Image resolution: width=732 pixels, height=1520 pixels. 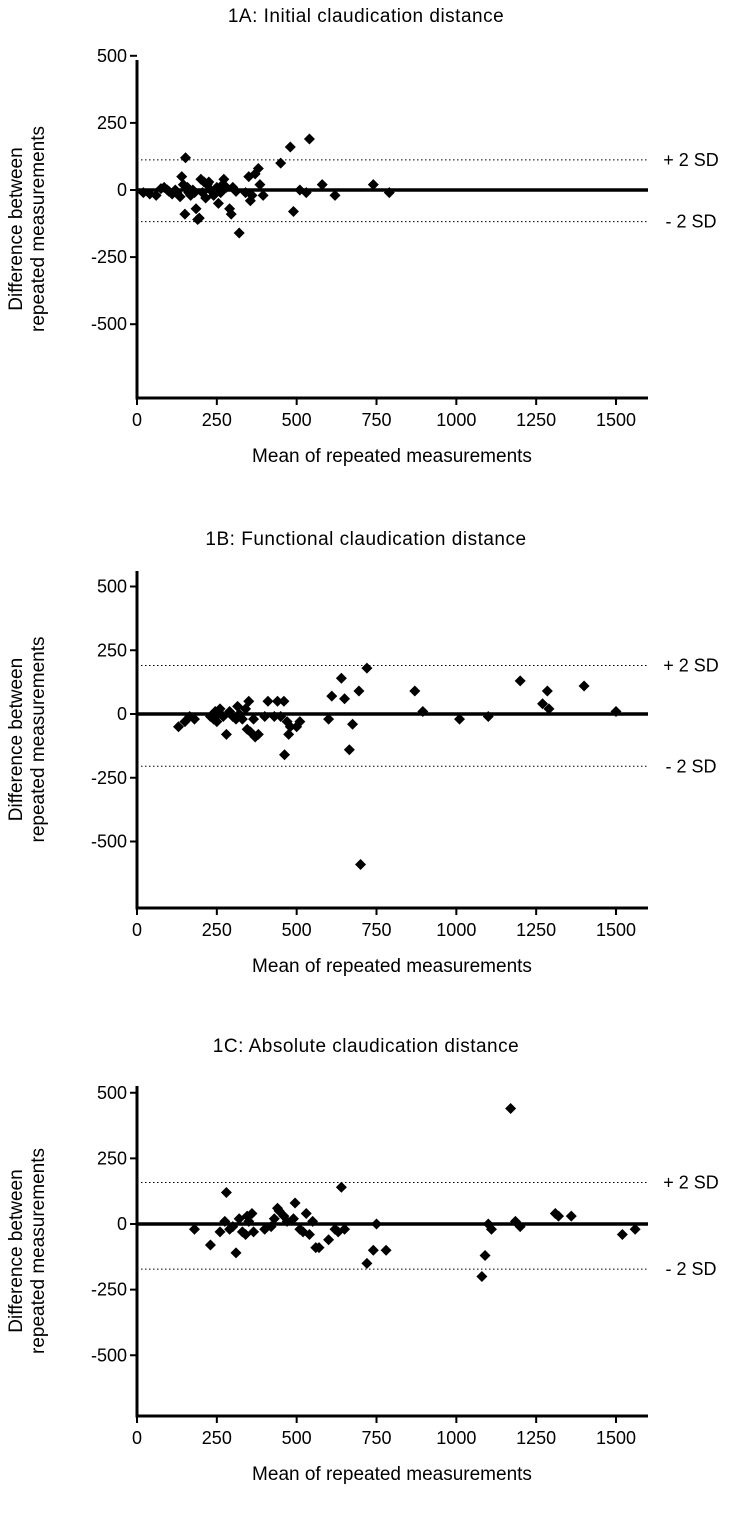 I want to click on x-tick-label: 500, so click(x=297, y=930).